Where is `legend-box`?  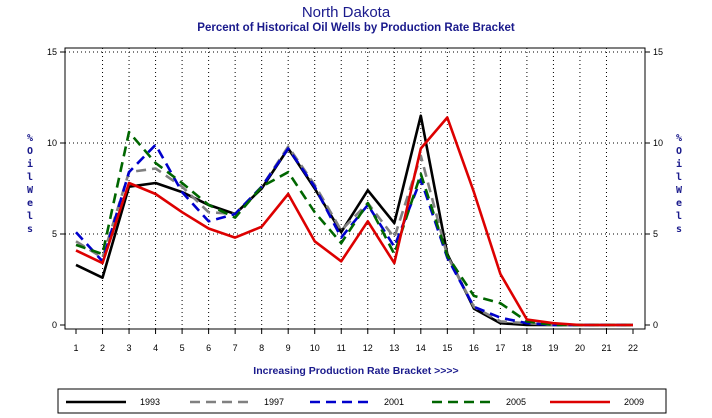 legend-box is located at coordinates (362, 401).